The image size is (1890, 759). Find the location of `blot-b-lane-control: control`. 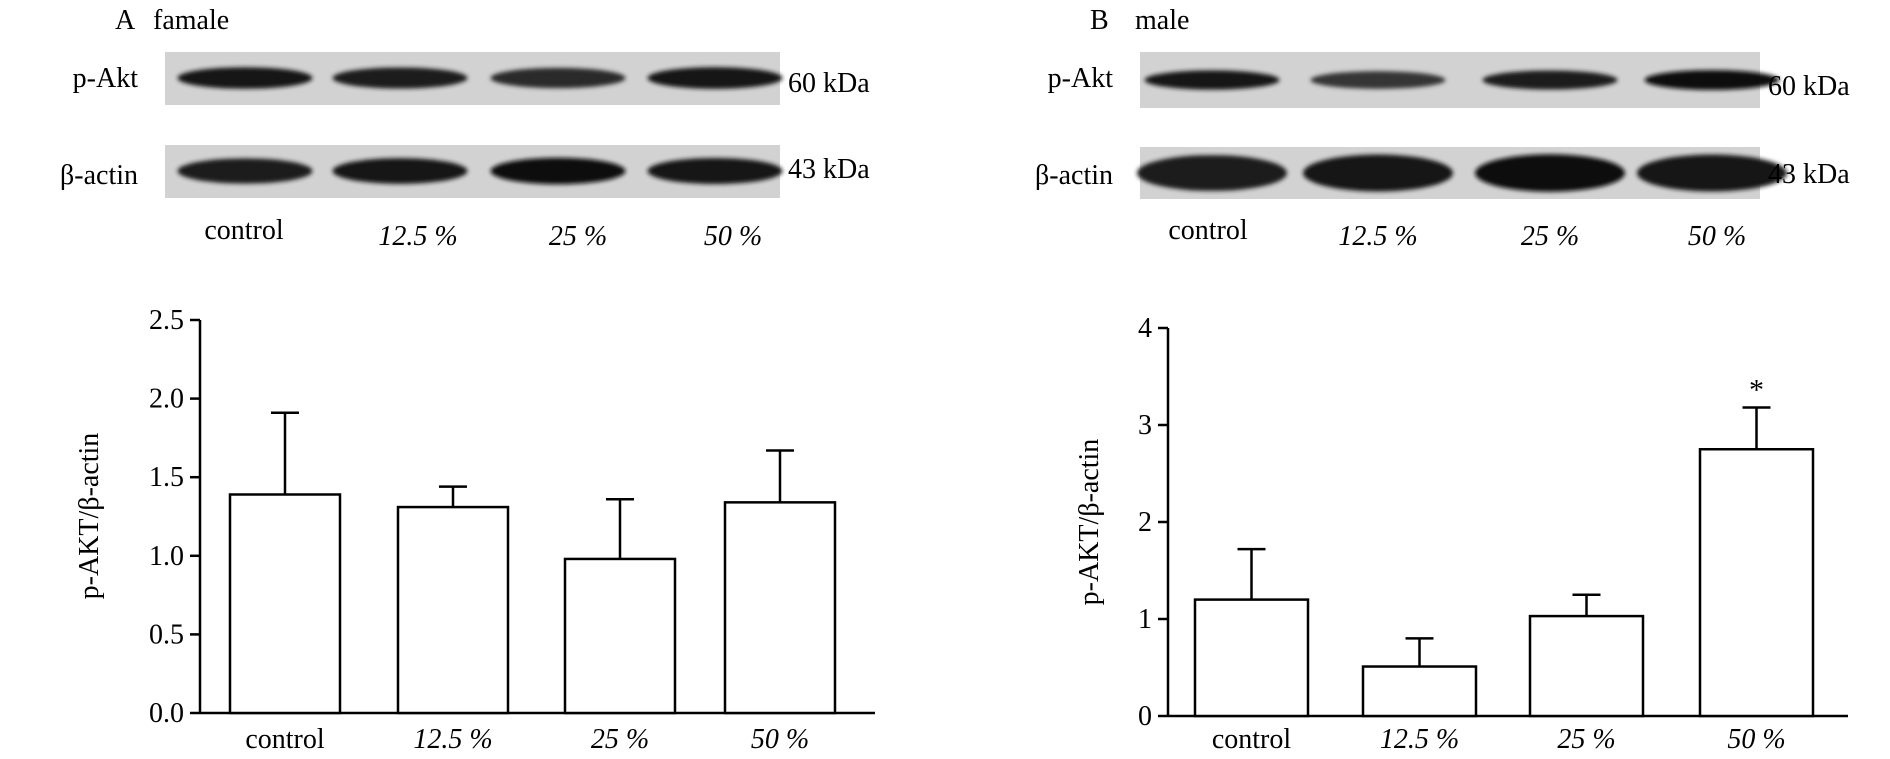

blot-b-lane-control: control is located at coordinates (1208, 230).